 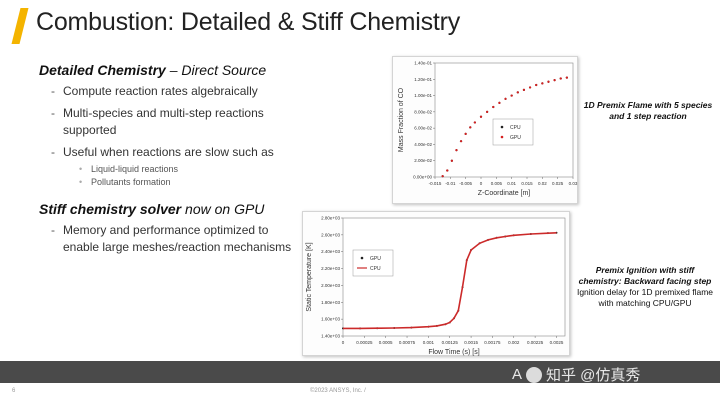 I want to click on x-tick-label: -0.01, so click(x=450, y=183).